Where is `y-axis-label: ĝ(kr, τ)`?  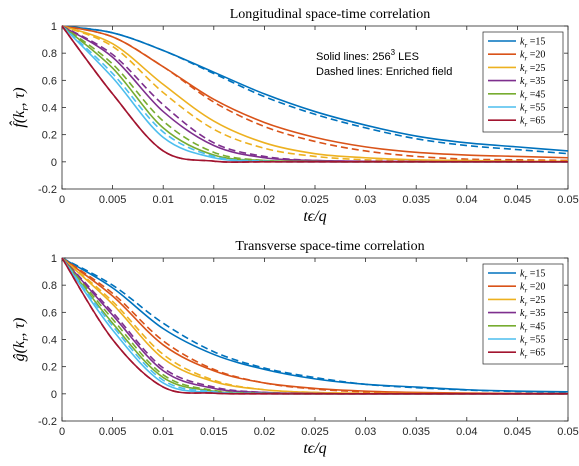 y-axis-label: ĝ(kr, τ) is located at coordinates (21, 340).